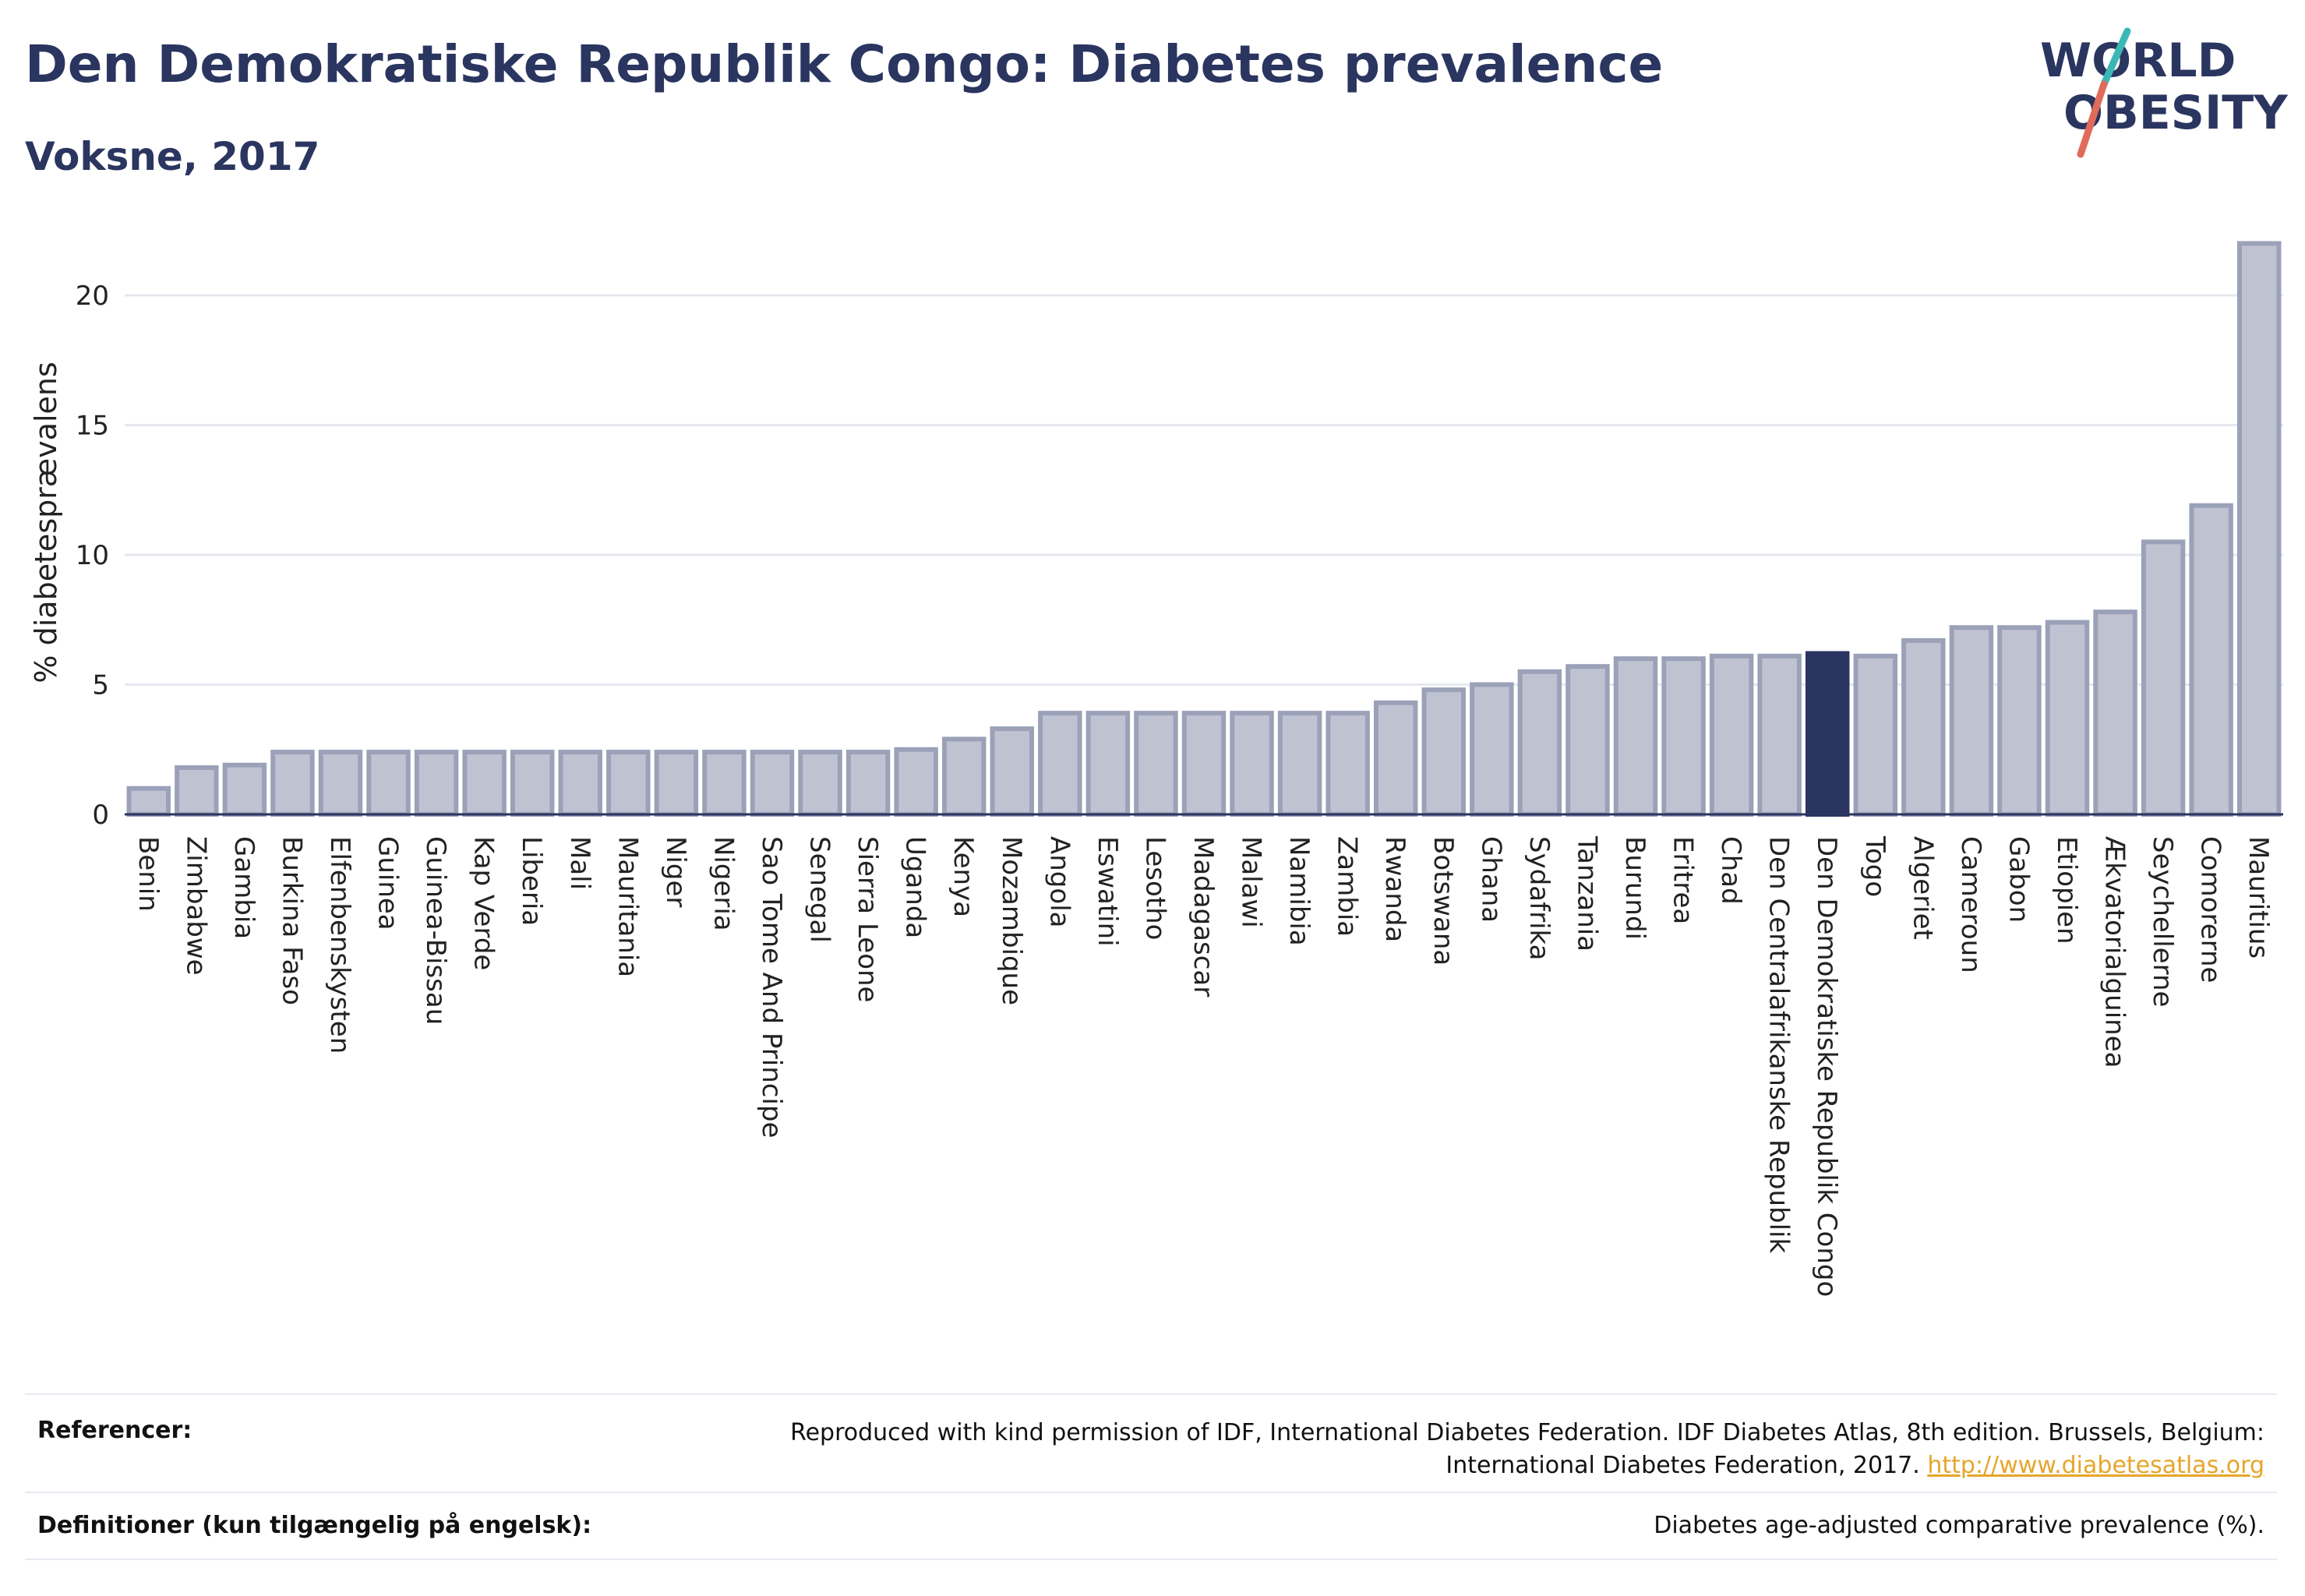  I want to click on x-tick-label: Lesotho, so click(1154, 888).